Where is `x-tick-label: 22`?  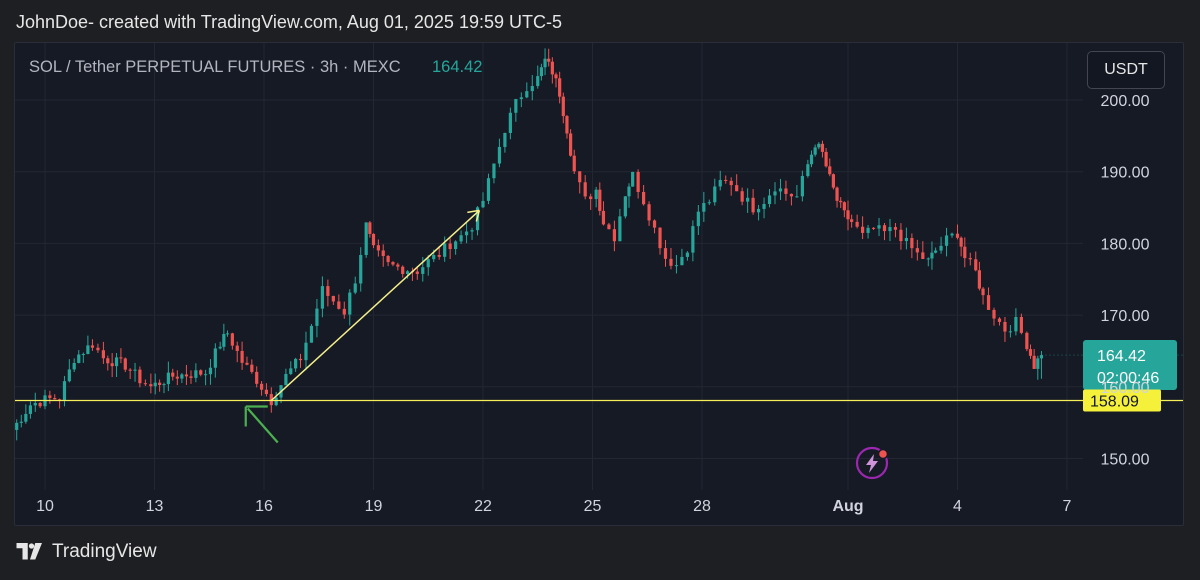 x-tick-label: 22 is located at coordinates (483, 506).